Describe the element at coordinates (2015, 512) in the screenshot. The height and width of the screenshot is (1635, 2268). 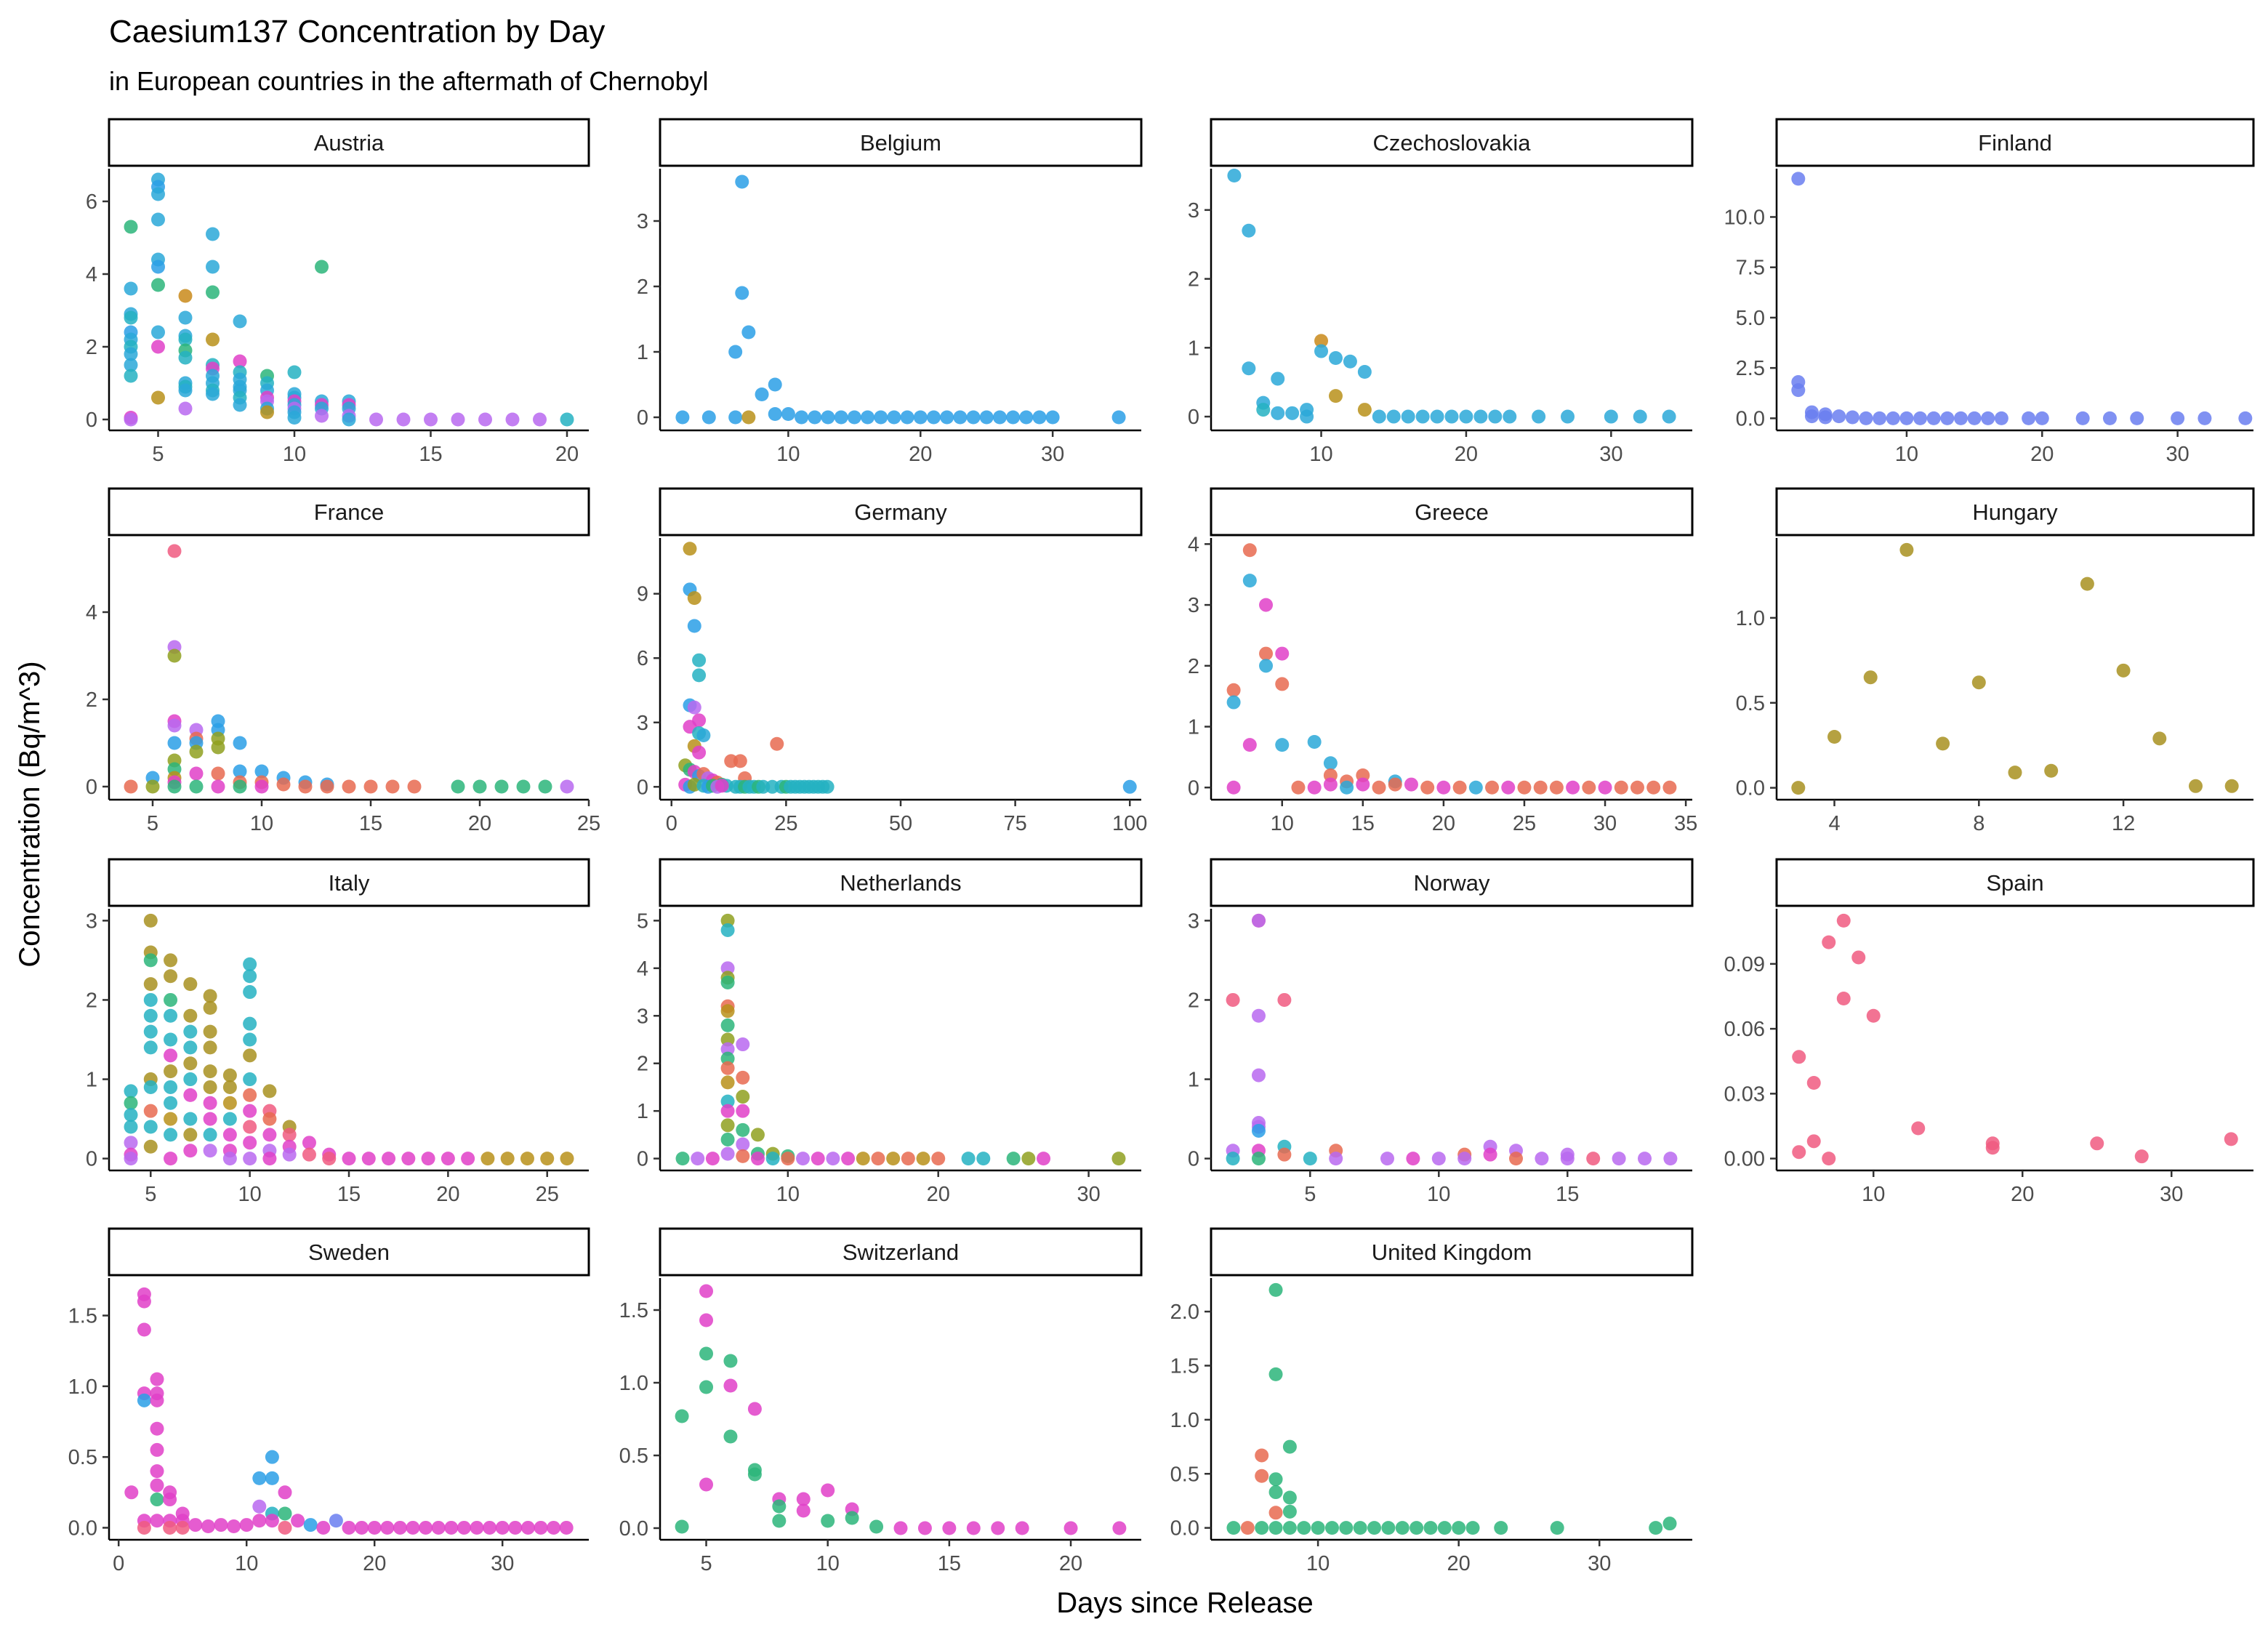
I see `strip-hungary` at that location.